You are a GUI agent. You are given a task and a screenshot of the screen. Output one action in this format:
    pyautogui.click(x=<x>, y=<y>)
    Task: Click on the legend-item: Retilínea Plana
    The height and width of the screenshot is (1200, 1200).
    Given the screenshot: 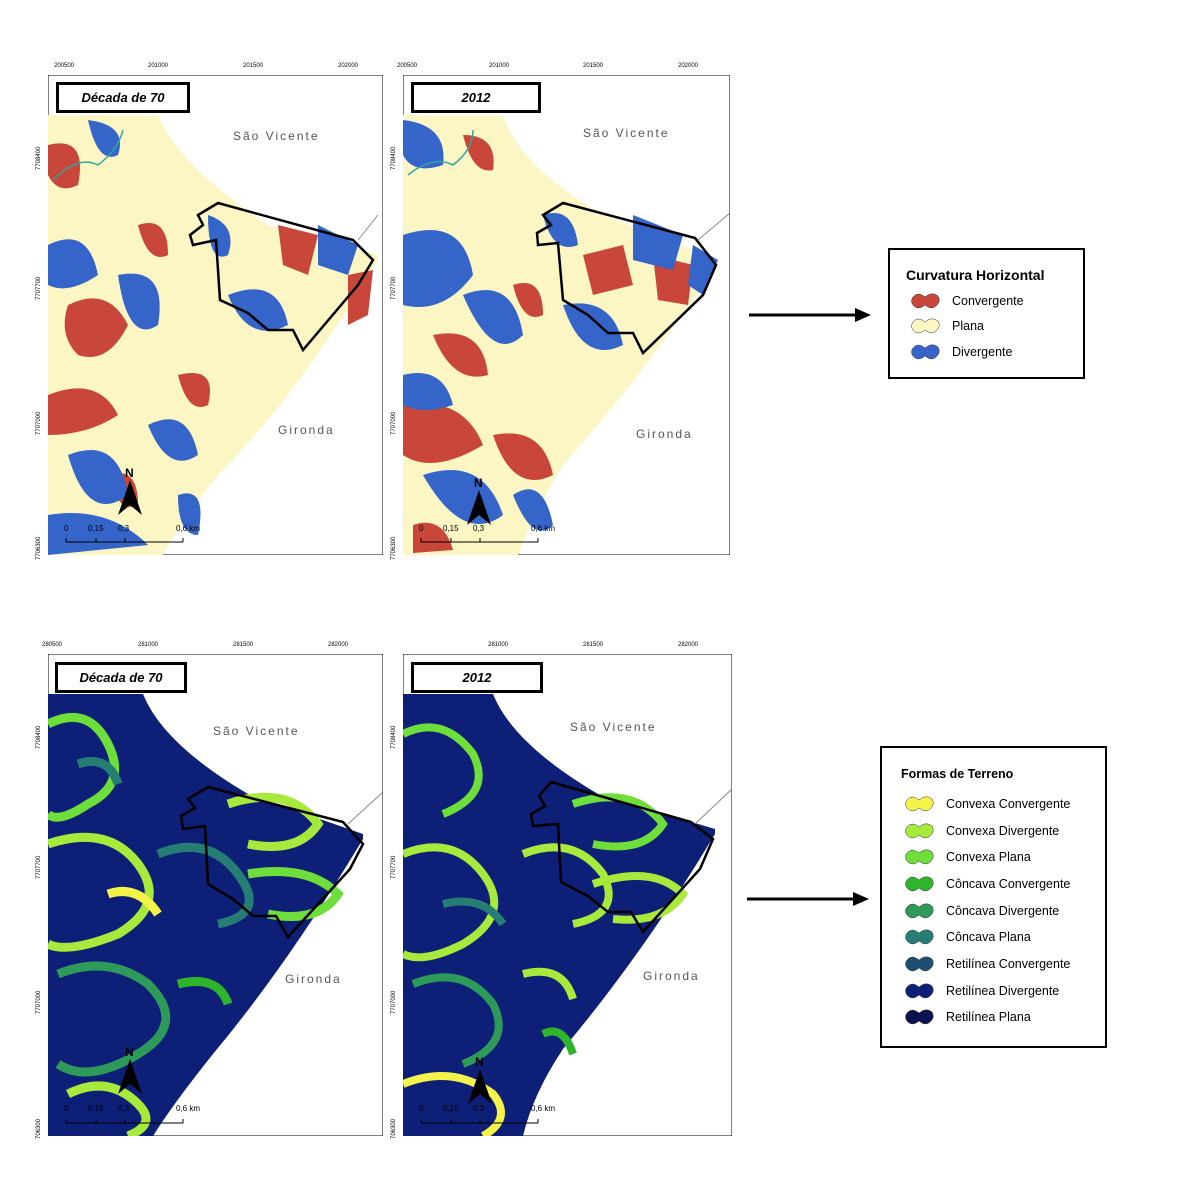 What is the action you would take?
    pyautogui.click(x=967, y=1017)
    